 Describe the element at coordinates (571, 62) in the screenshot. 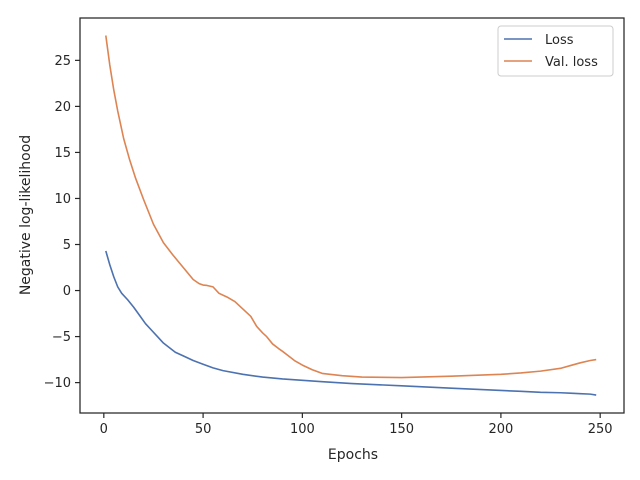

I see `legend-label-val-loss: Val. loss` at that location.